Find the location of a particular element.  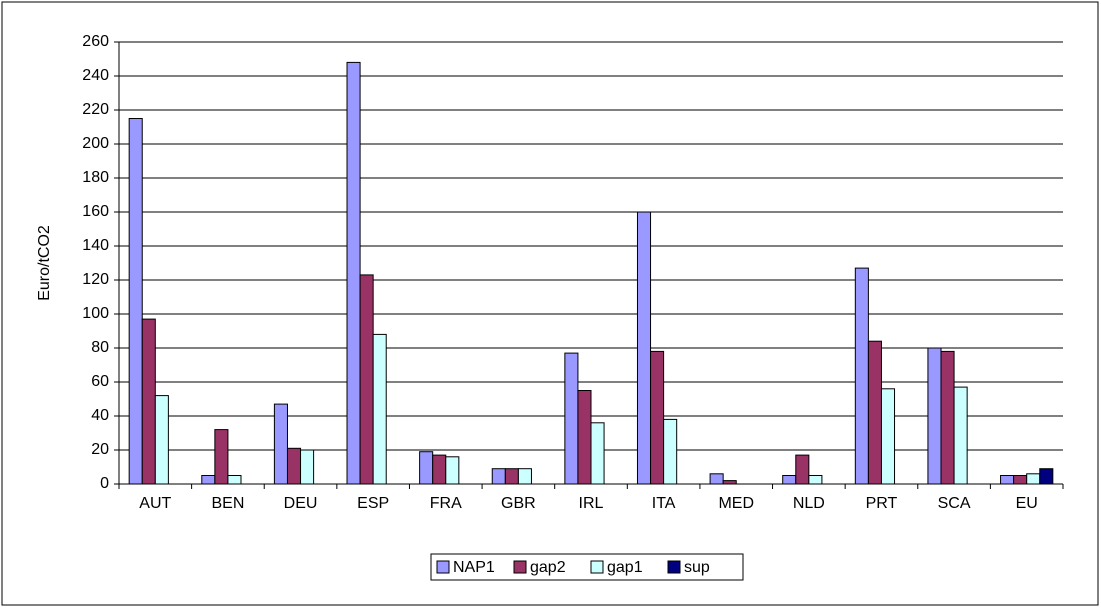

legend-label: NAP1 is located at coordinates (474, 567).